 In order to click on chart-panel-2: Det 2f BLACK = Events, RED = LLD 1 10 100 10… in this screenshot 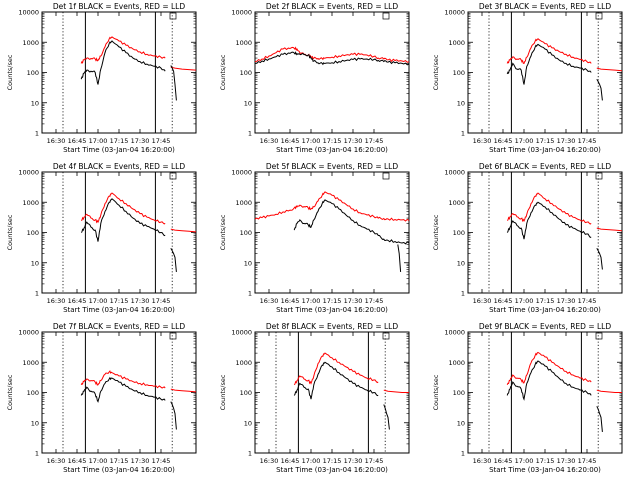, I will do `click(314, 78)`.